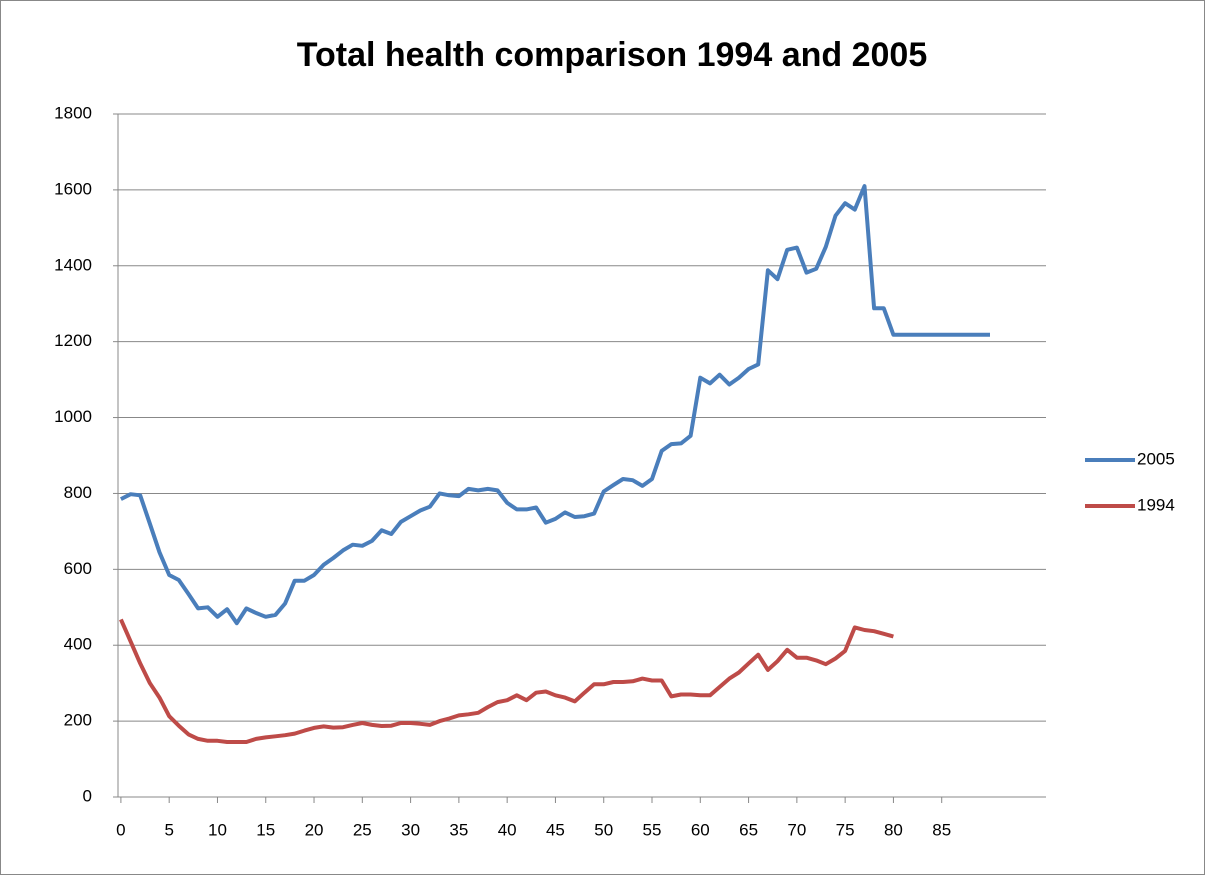 This screenshot has width=1205, height=875. I want to click on x-tick-label: 5, so click(168, 829).